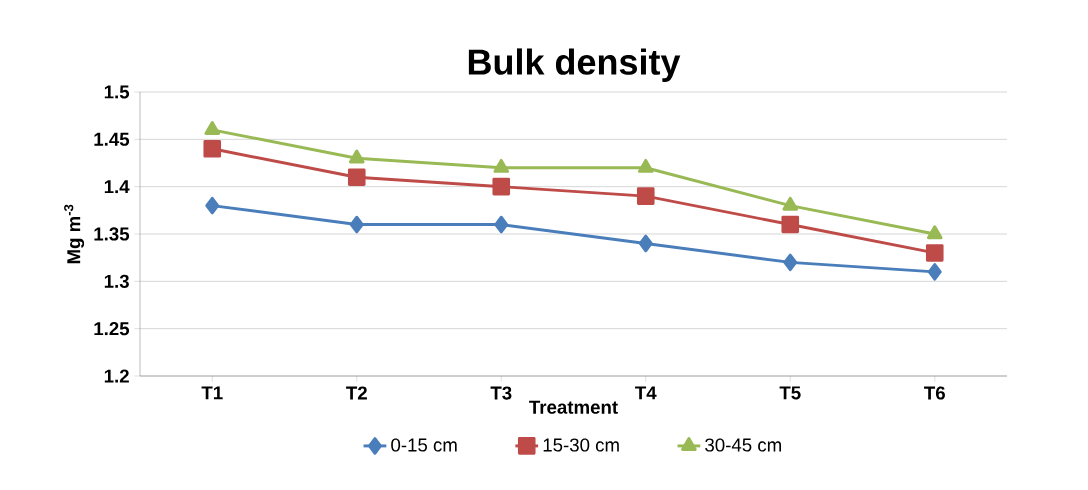  Describe the element at coordinates (116, 281) in the screenshot. I see `y-tick-label: 1.3` at that location.